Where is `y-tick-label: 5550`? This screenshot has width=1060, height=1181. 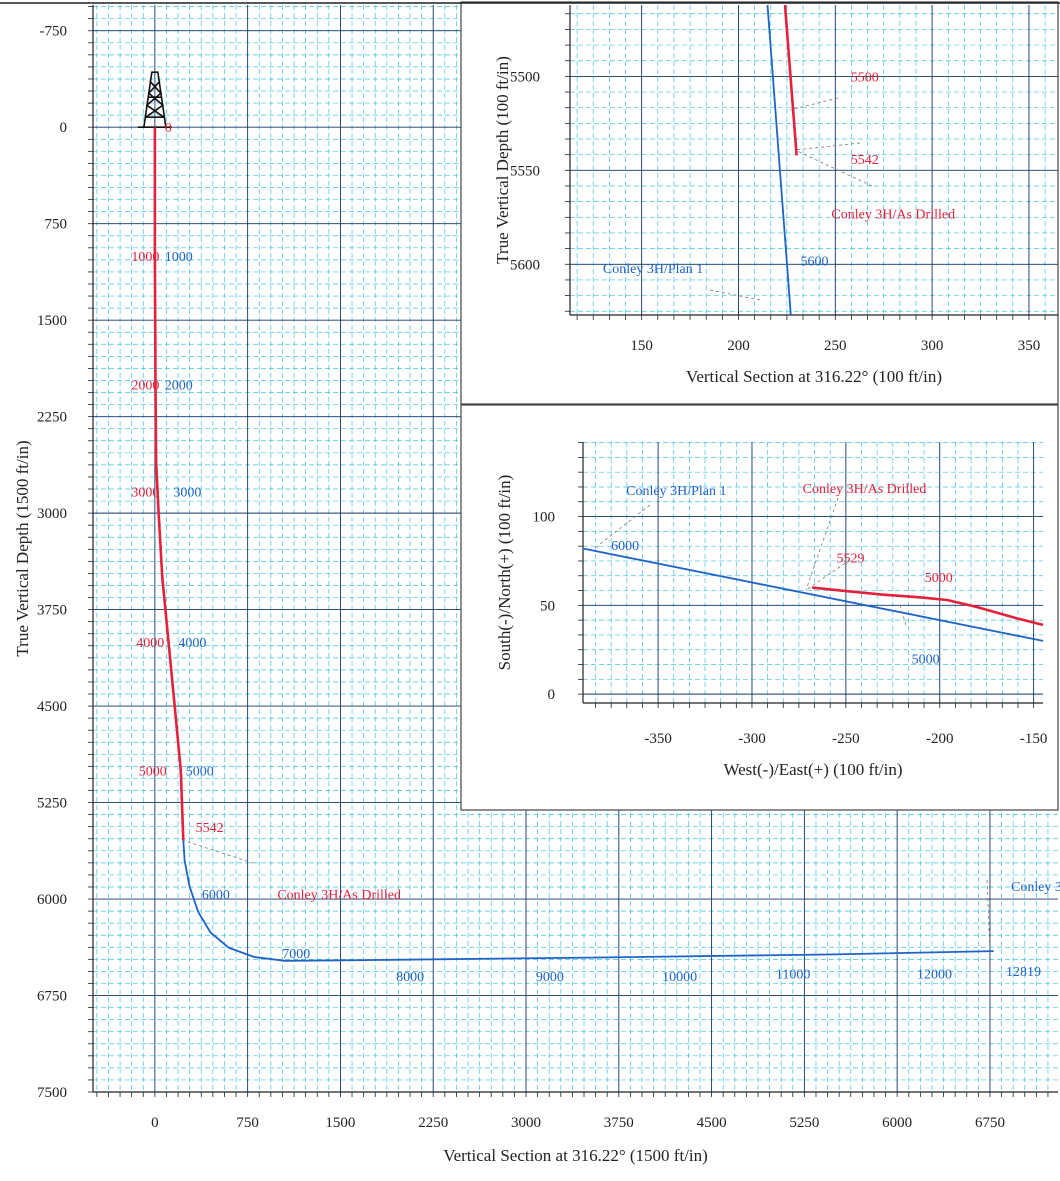 y-tick-label: 5550 is located at coordinates (525, 171).